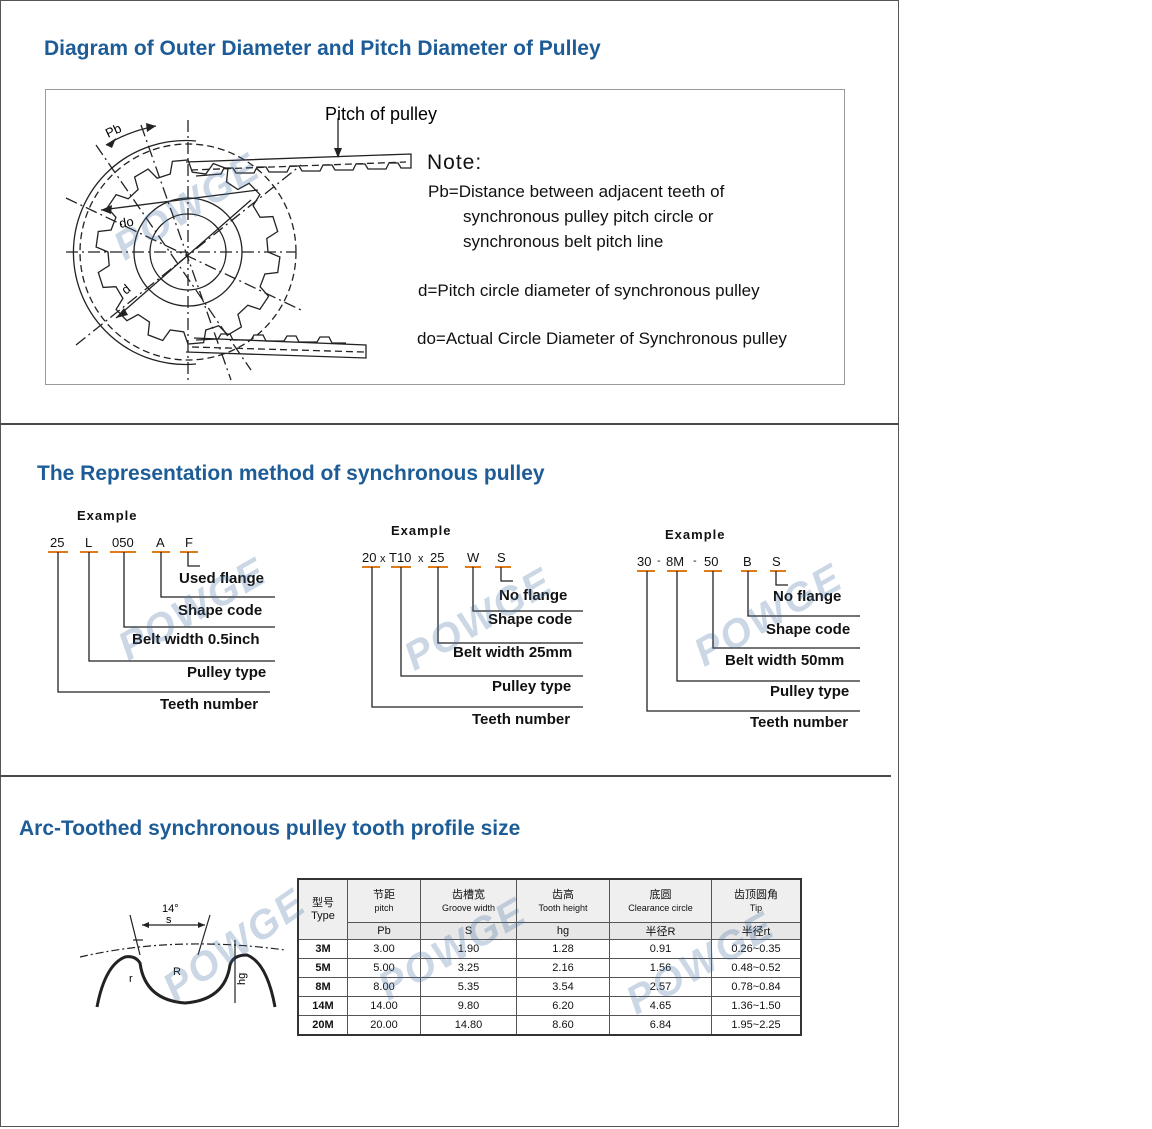 This screenshot has width=1152, height=1129. Describe the element at coordinates (549, 987) in the screenshot. I see `table-row: 8M 8.00 5.35 3.54 2.57 0.78~0.84` at that location.